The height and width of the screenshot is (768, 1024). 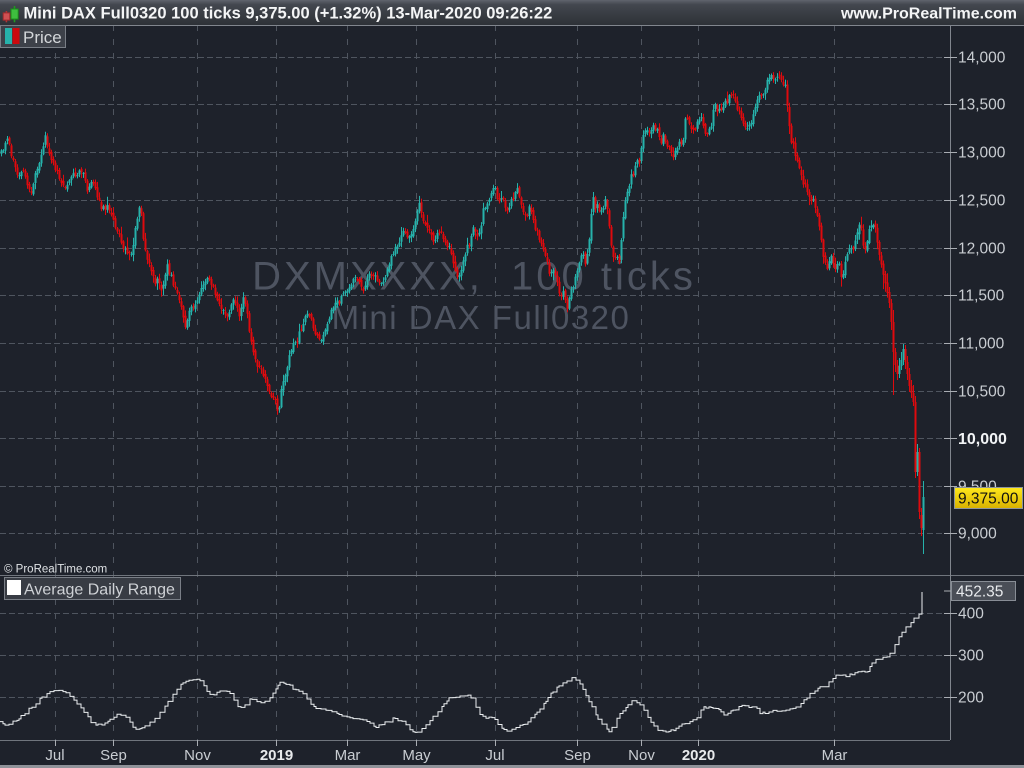 I want to click on svg-text: 400, so click(x=971, y=614).